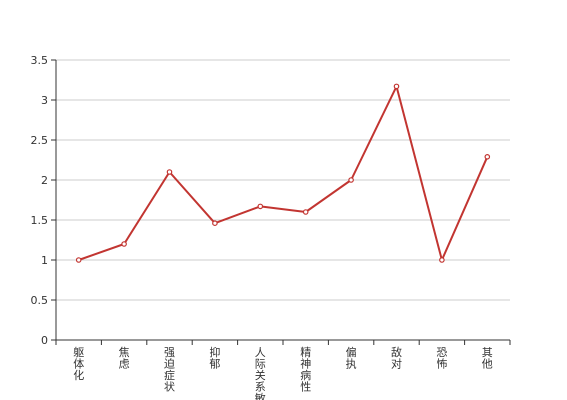 Image resolution: width=567 pixels, height=400 pixels. What do you see at coordinates (44, 260) in the screenshot?
I see `y-tick-label: 1` at bounding box center [44, 260].